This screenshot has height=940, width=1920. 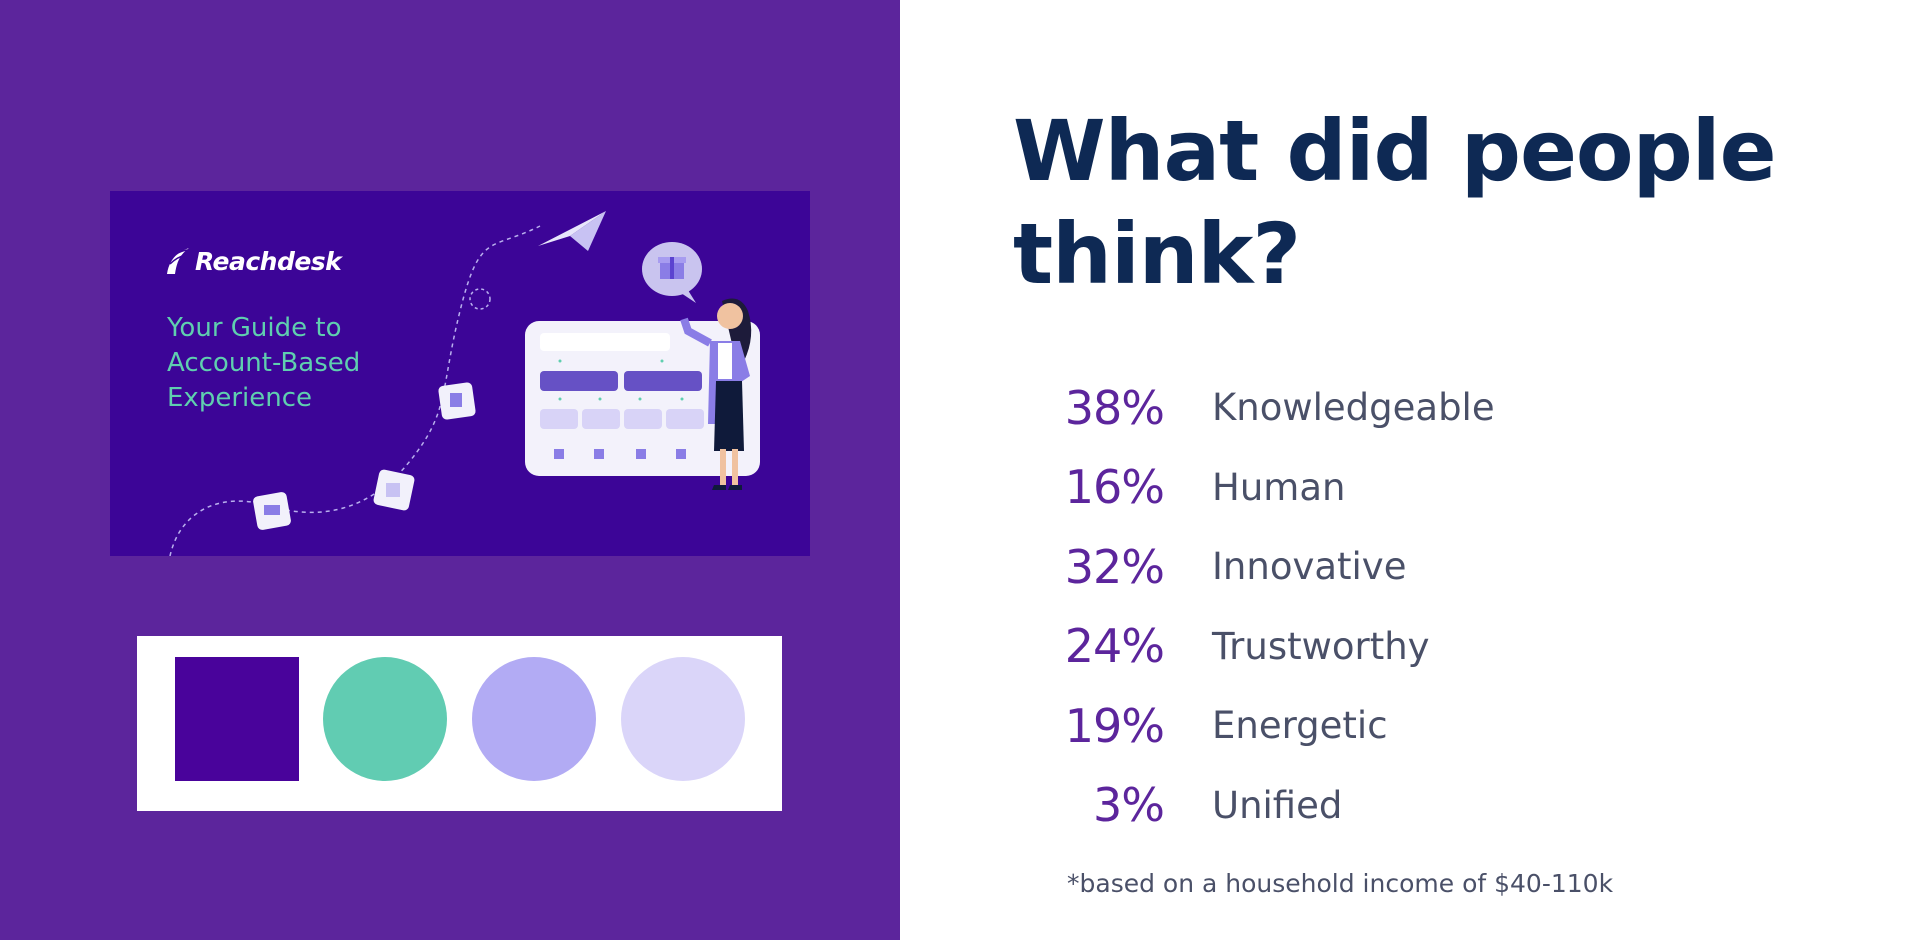 I want to click on paper-plane-icon, so click(x=572, y=231).